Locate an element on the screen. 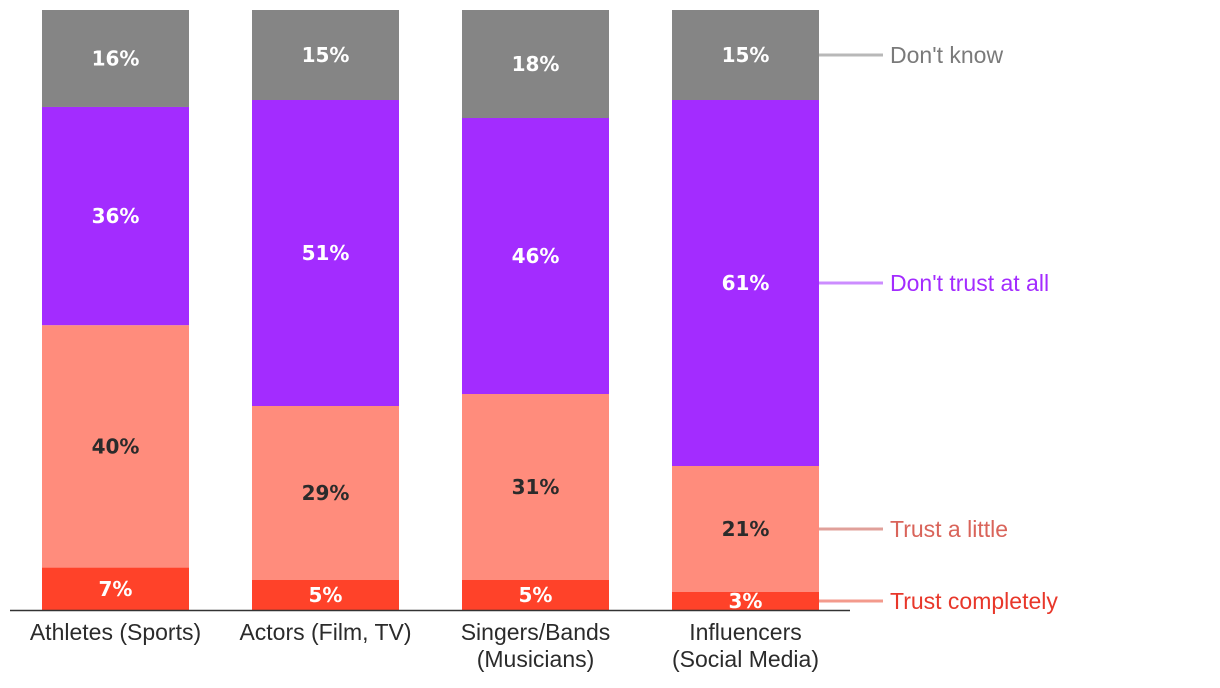 The image size is (1220, 688). bar-segment-influencers-don-t-know is located at coordinates (745, 55).